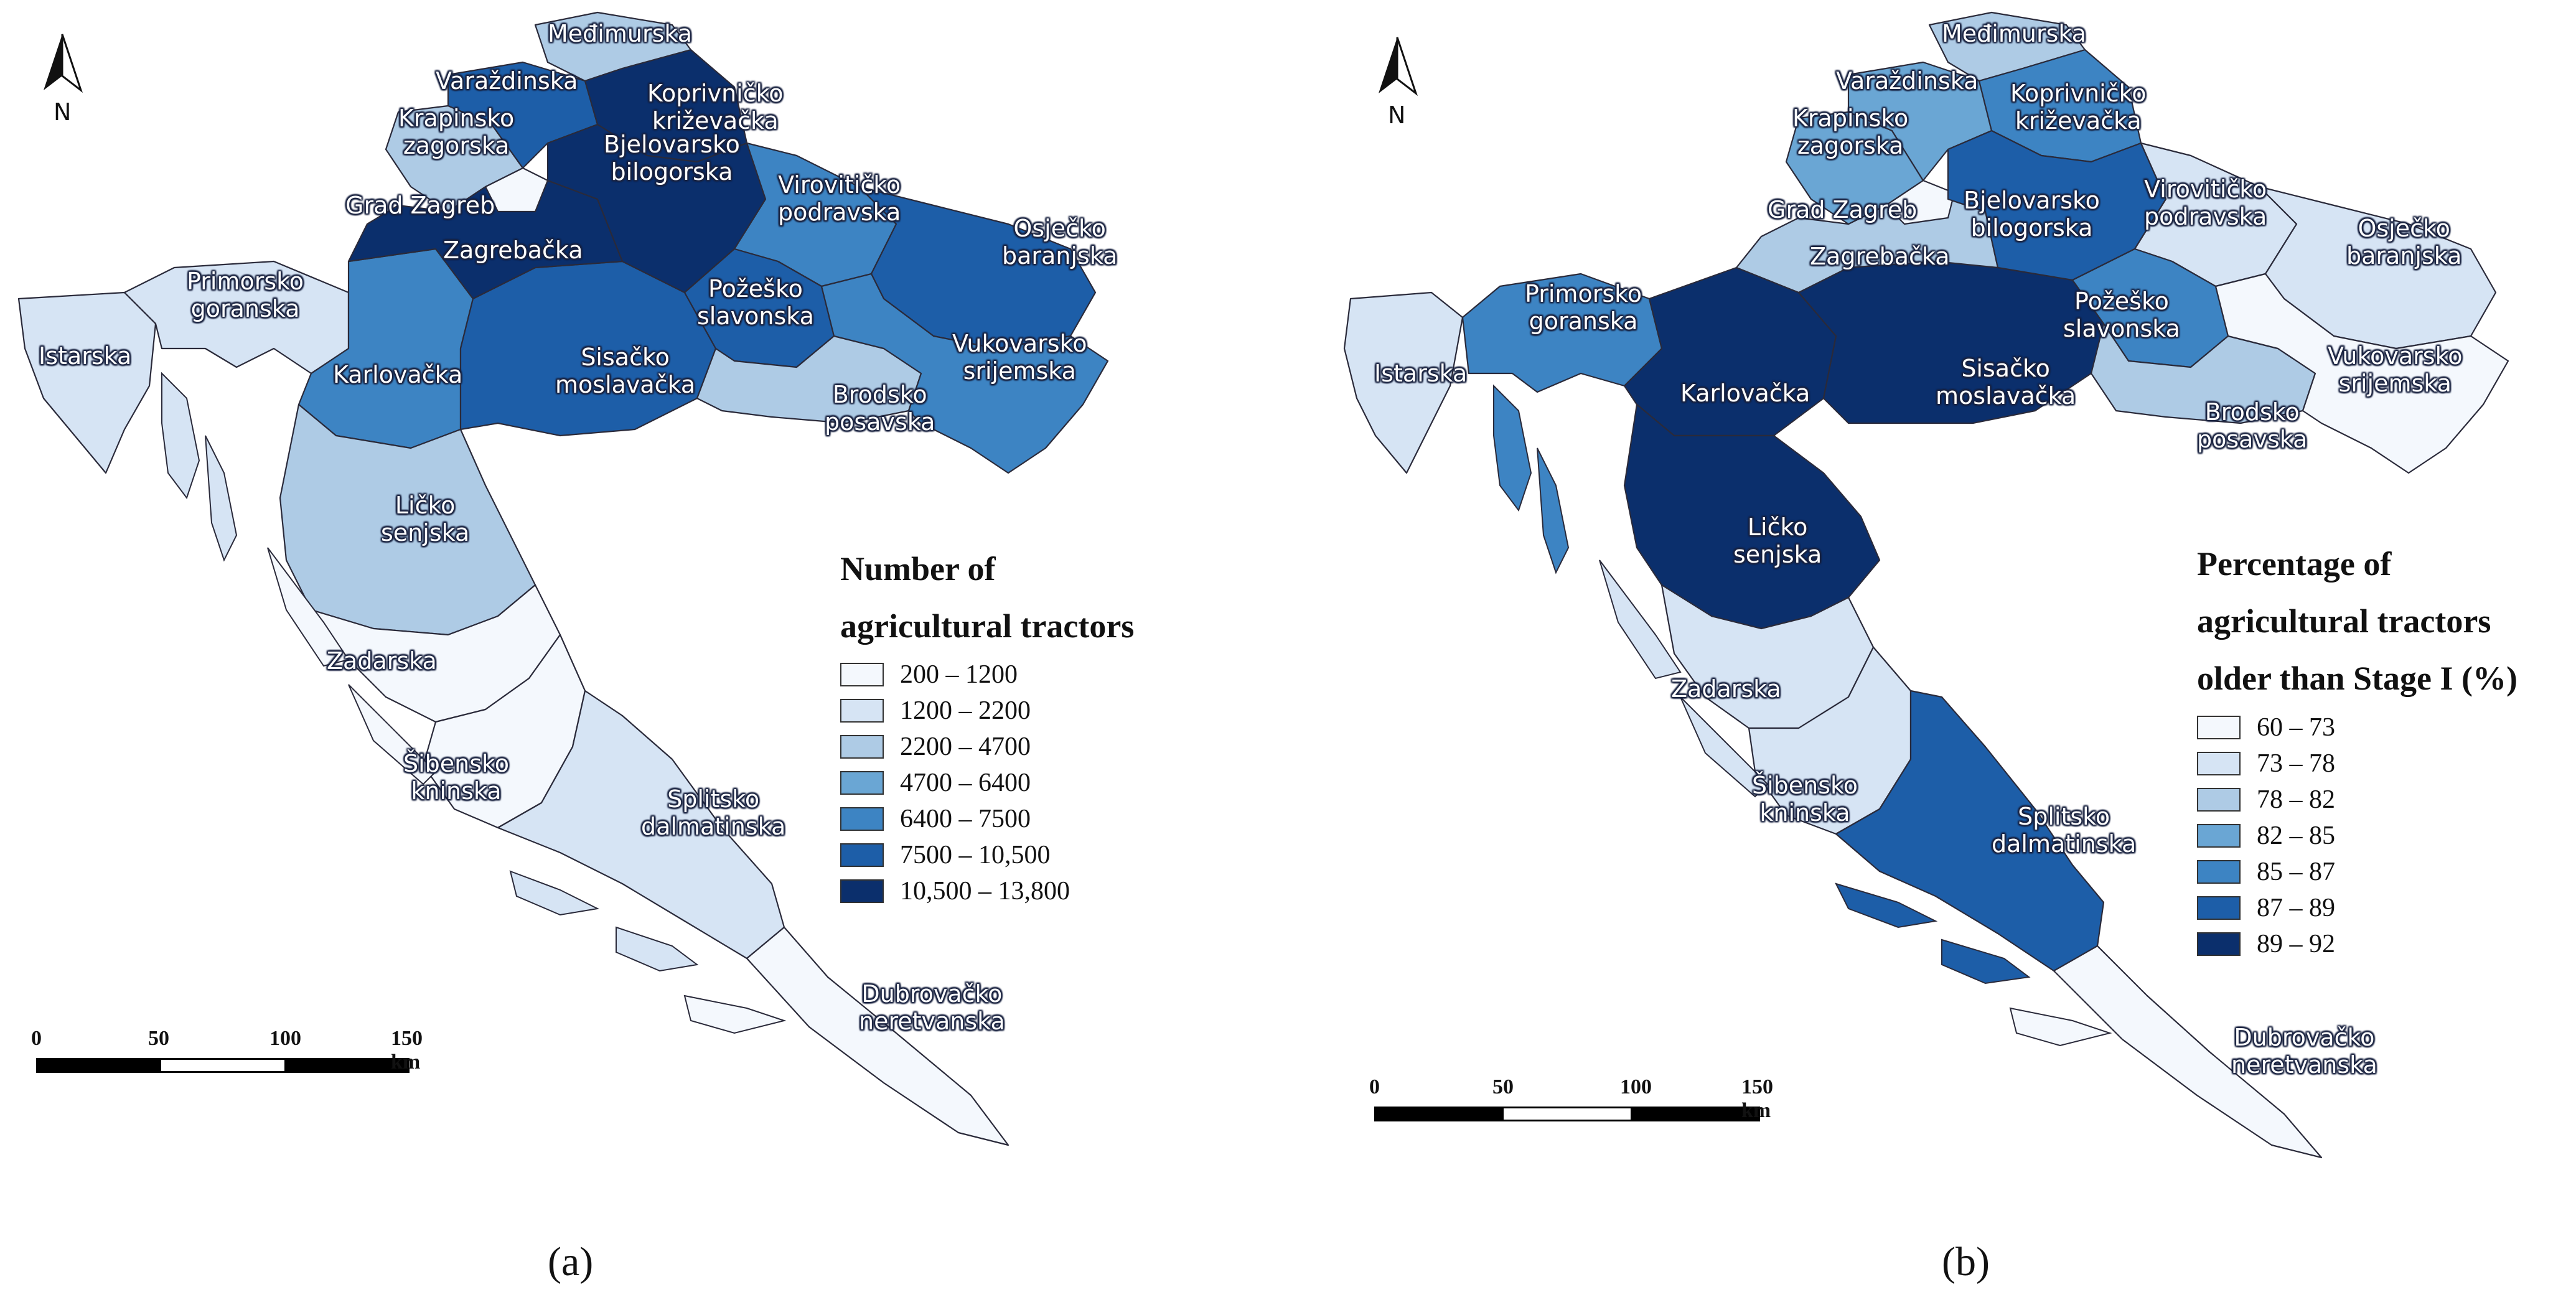 This screenshot has width=2576, height=1315. What do you see at coordinates (1805, 799) in the screenshot?
I see `region-label-sibensko-kninska: Šibensko kninska` at bounding box center [1805, 799].